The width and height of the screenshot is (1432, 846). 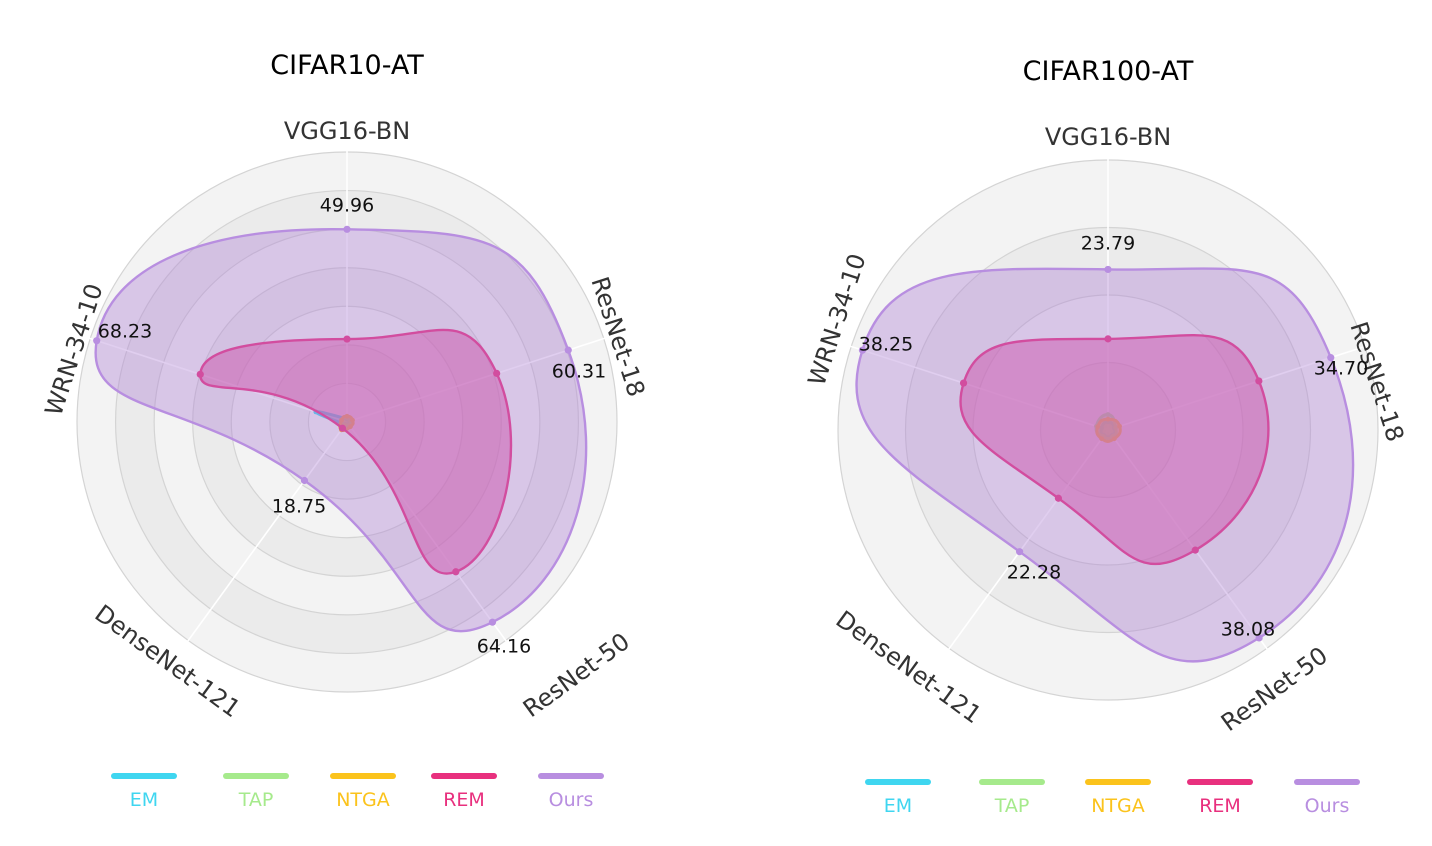 I want to click on value-label: 34.70, so click(x=1341, y=369).